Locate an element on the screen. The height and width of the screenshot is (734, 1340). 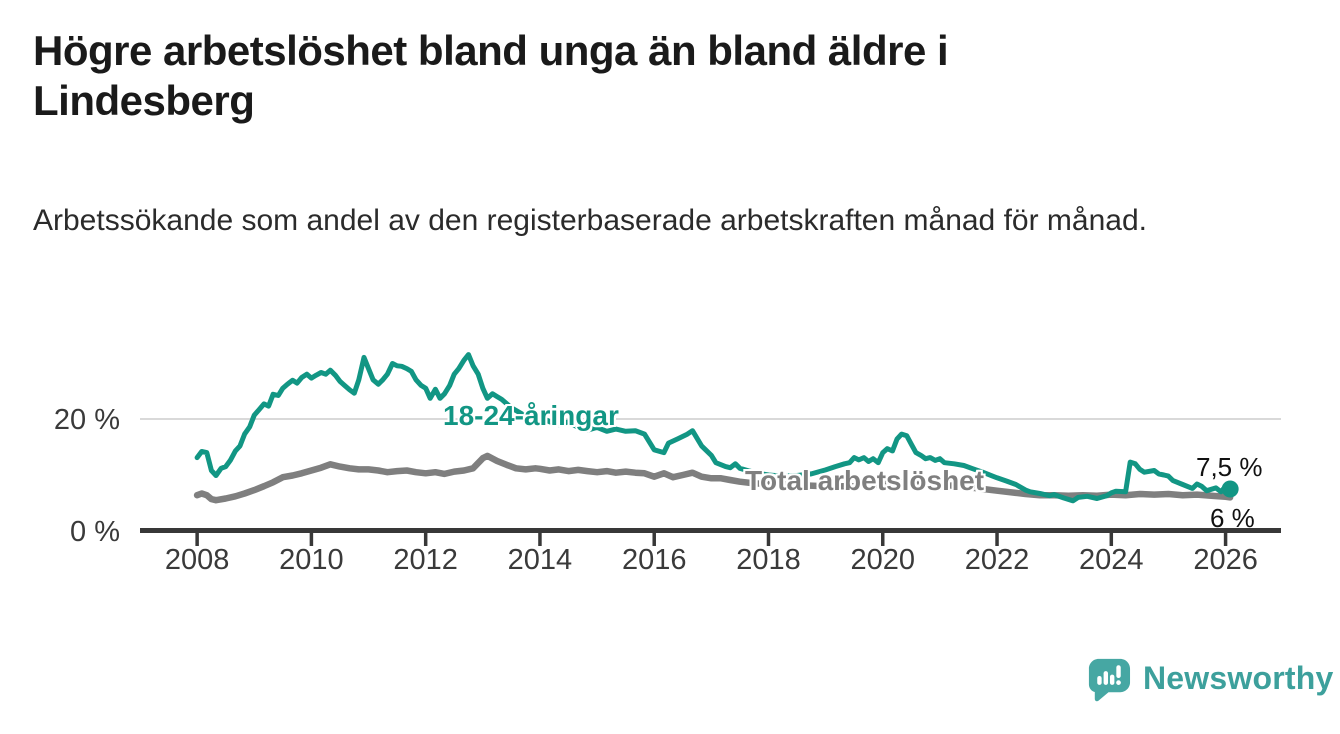
x-tick-label-2010: 2010 is located at coordinates (311, 560).